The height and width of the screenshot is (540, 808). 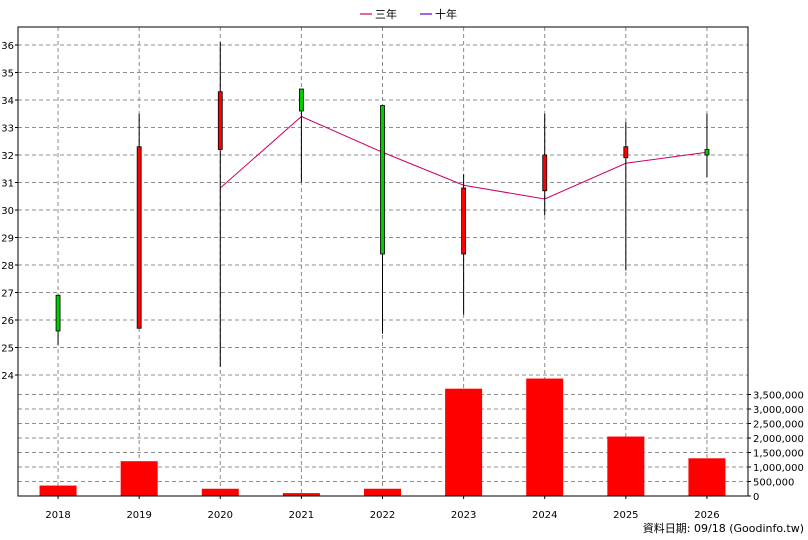 I want to click on candle-body-2022, so click(x=382, y=180).